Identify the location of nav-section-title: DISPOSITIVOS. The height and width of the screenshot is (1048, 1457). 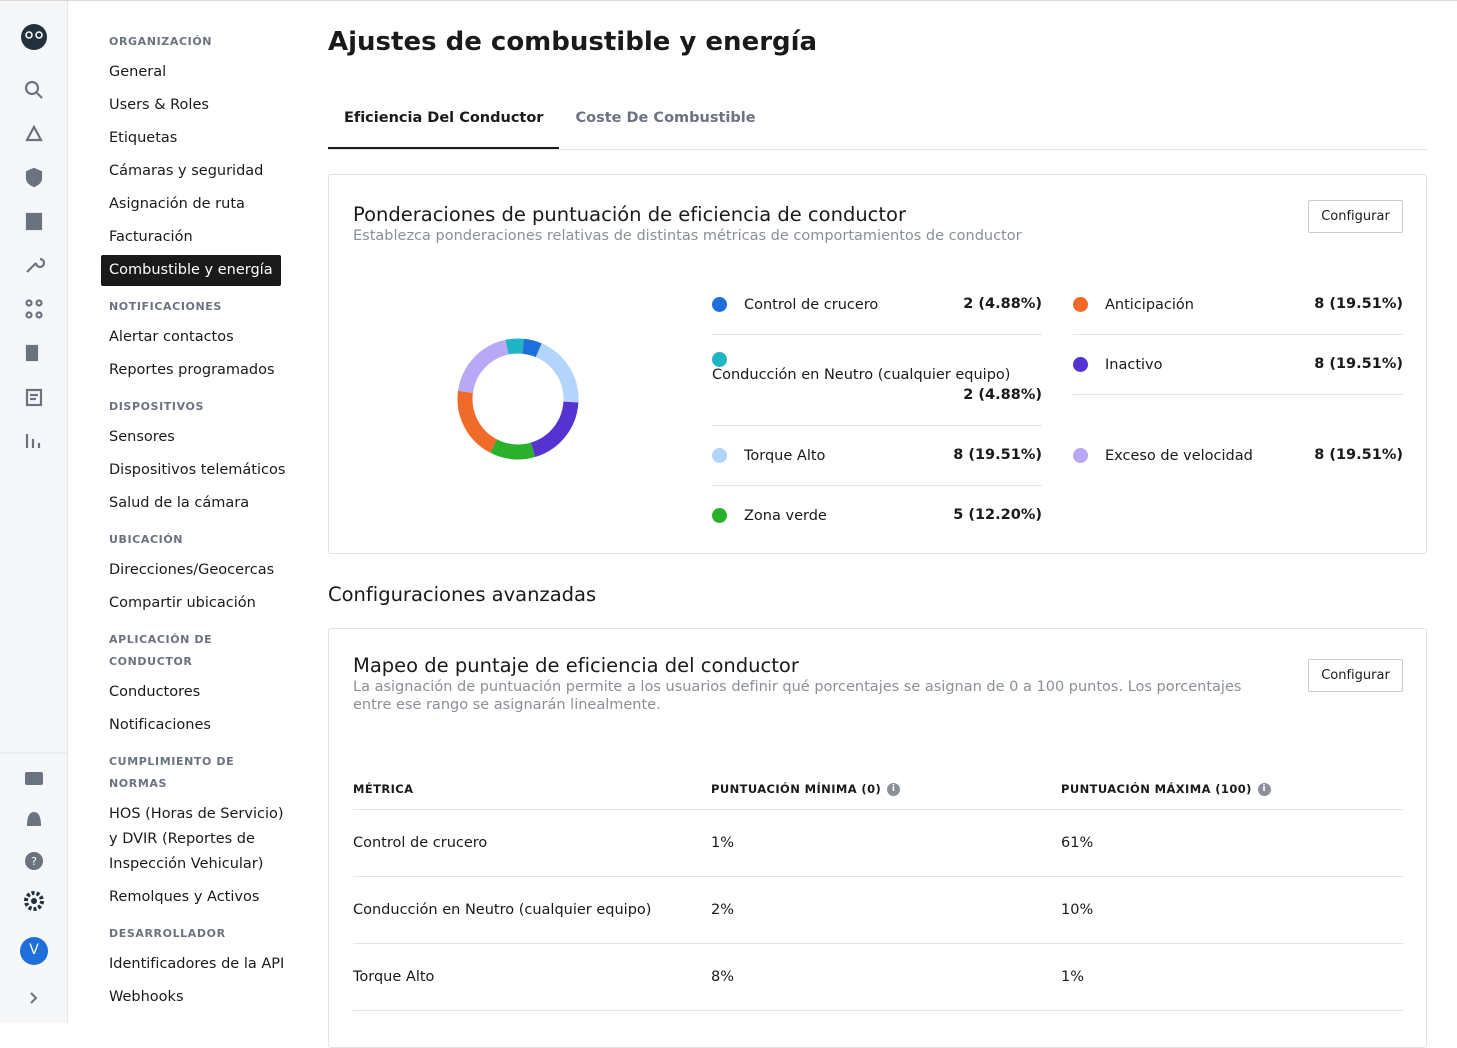
(156, 406).